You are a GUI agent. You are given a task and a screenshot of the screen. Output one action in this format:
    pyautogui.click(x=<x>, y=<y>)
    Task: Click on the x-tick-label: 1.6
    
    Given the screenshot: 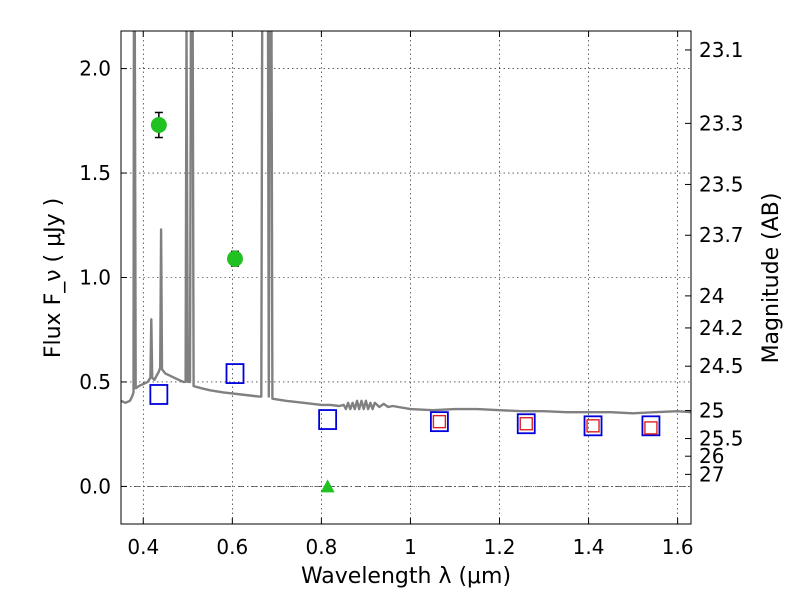 What is the action you would take?
    pyautogui.click(x=678, y=547)
    